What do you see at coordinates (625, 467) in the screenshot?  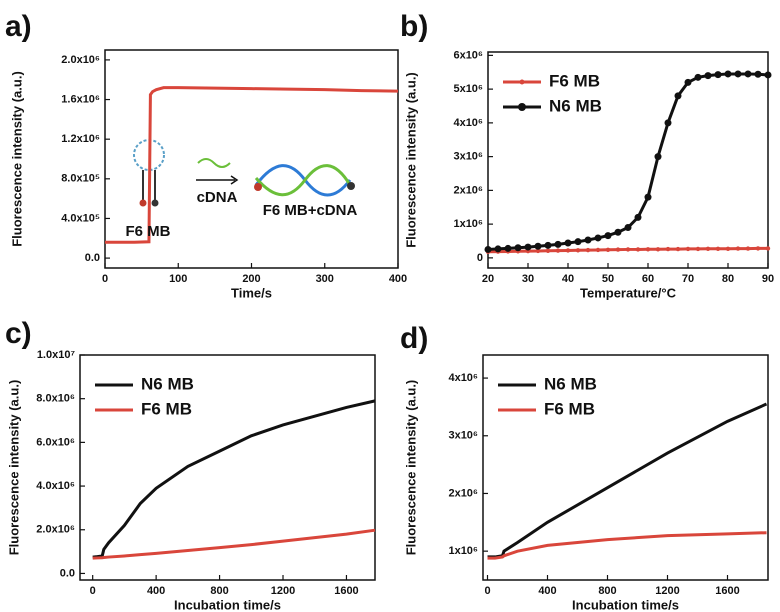 I see `plot-frame` at bounding box center [625, 467].